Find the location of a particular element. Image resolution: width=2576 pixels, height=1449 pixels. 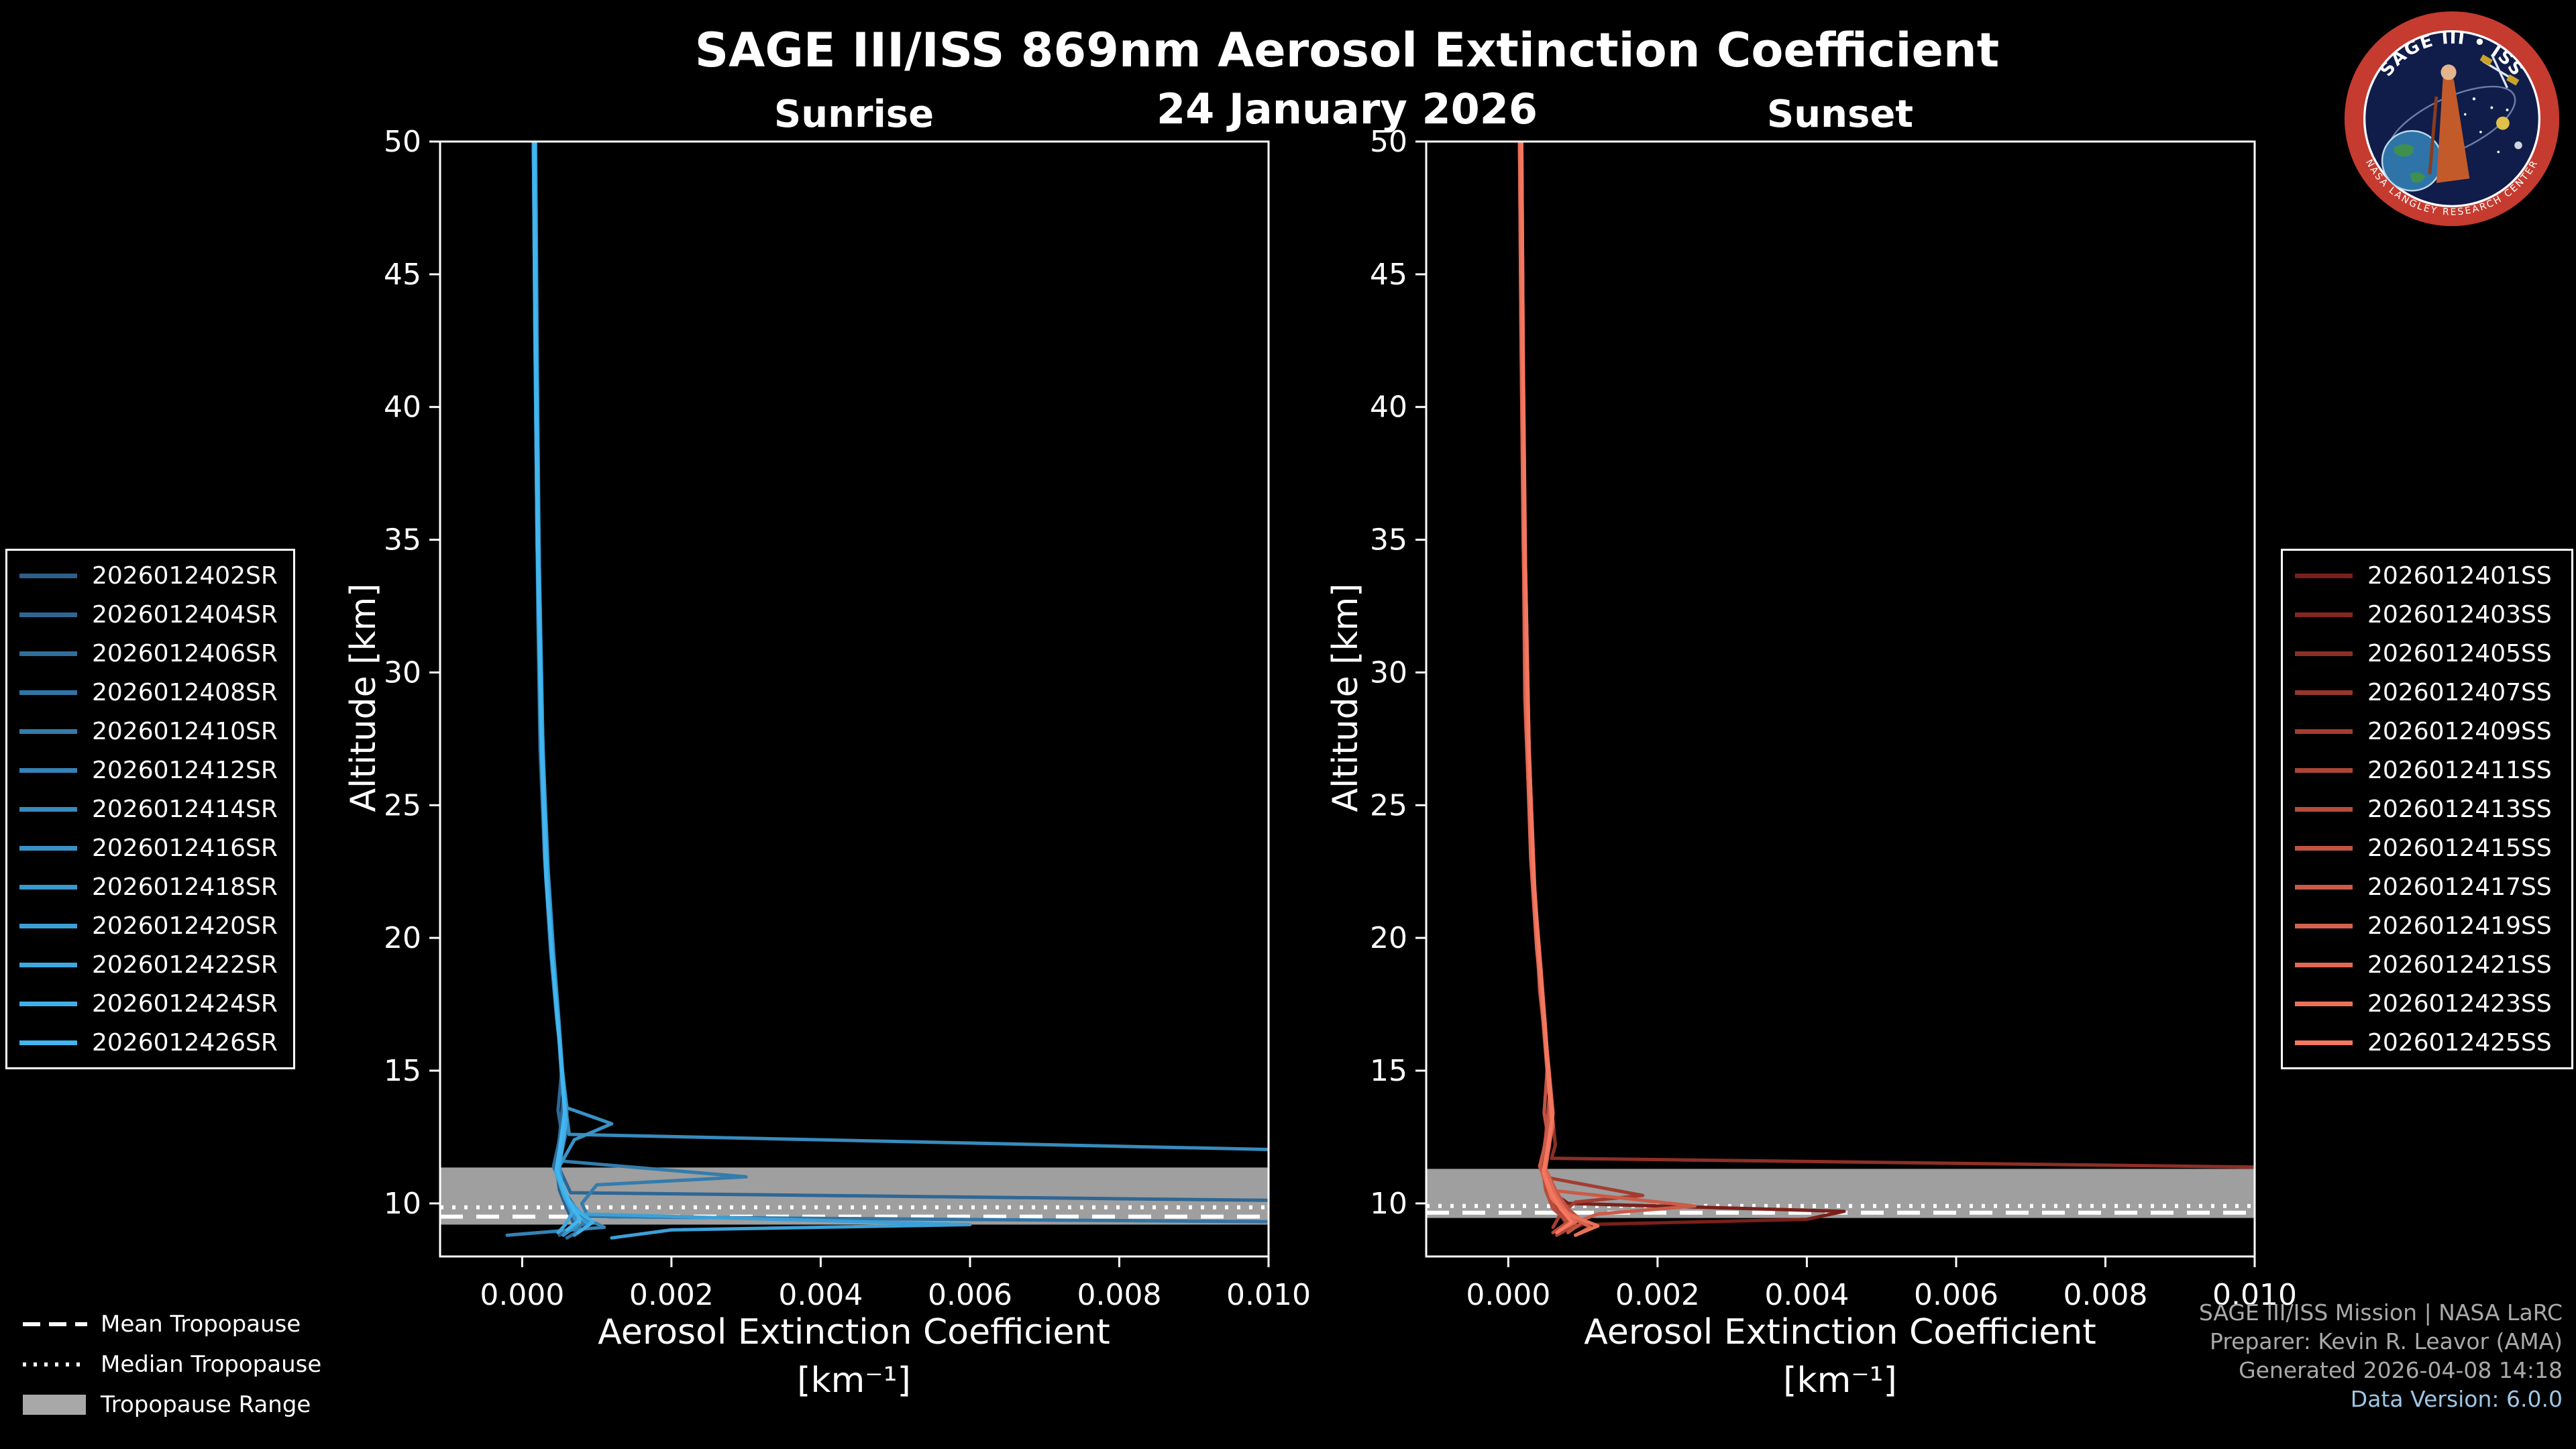

legend-entry-label: 2026012418SR is located at coordinates (185, 887).